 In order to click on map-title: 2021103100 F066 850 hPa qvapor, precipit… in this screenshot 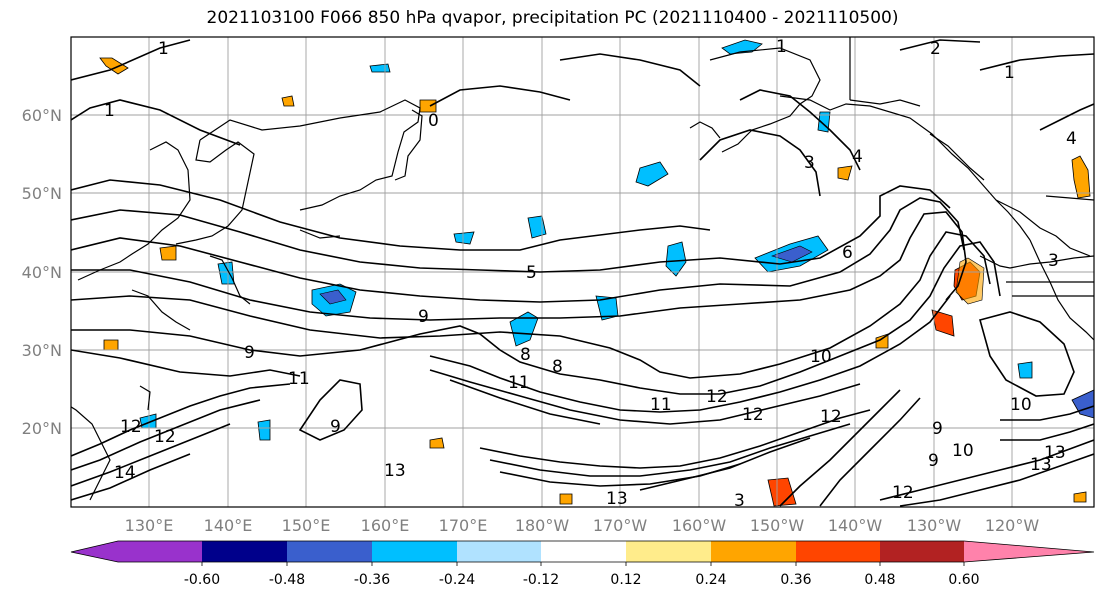, I will do `click(552, 18)`.